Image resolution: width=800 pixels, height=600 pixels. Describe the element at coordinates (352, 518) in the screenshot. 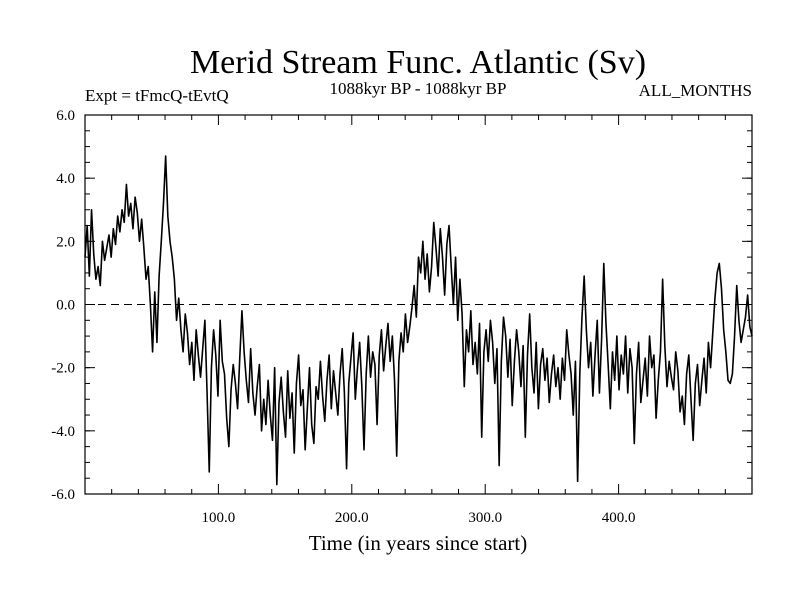

I see `x-tick-label: 200.0` at that location.